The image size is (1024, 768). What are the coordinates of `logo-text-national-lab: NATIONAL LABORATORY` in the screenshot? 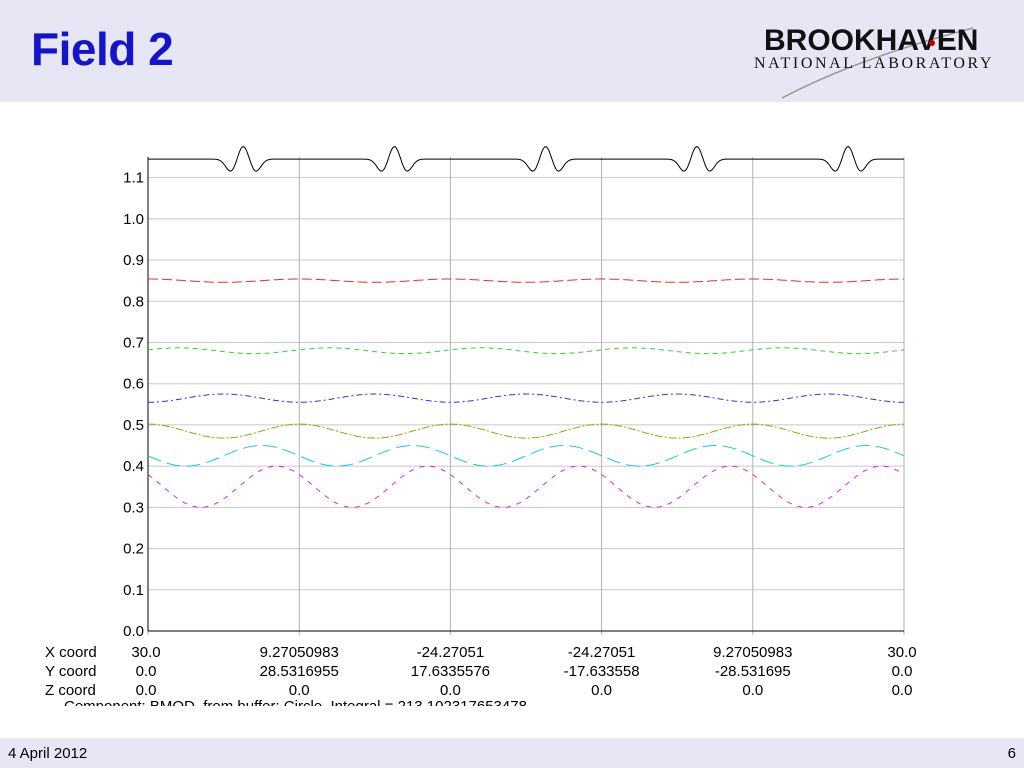 It's located at (874, 63).